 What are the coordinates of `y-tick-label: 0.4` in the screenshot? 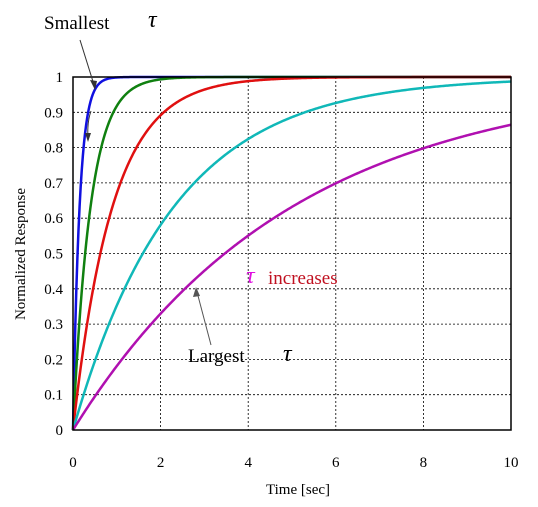 It's located at (53, 290).